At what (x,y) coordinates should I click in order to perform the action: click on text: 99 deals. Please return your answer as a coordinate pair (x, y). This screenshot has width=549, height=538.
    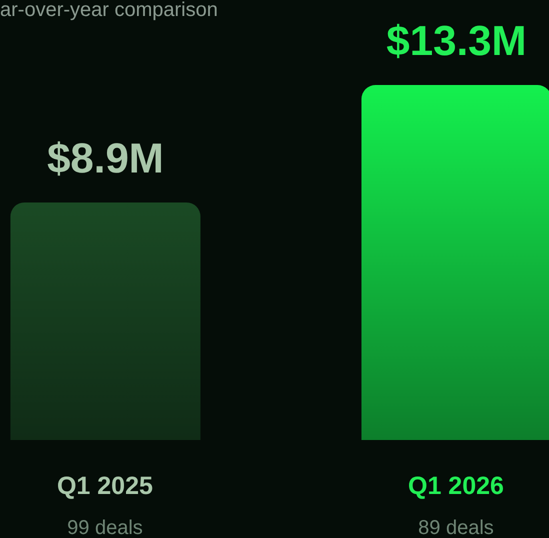
    Looking at the image, I should click on (105, 527).